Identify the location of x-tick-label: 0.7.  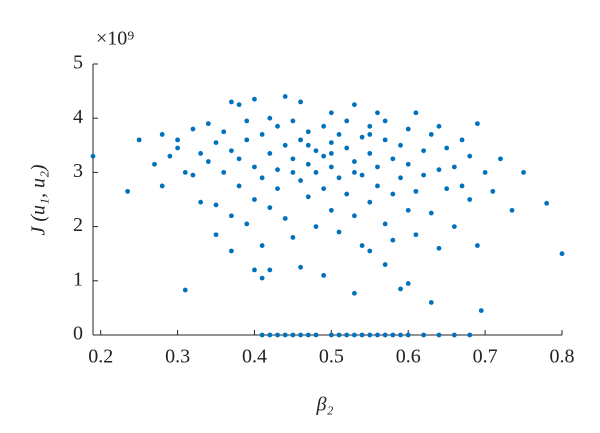
(485, 357).